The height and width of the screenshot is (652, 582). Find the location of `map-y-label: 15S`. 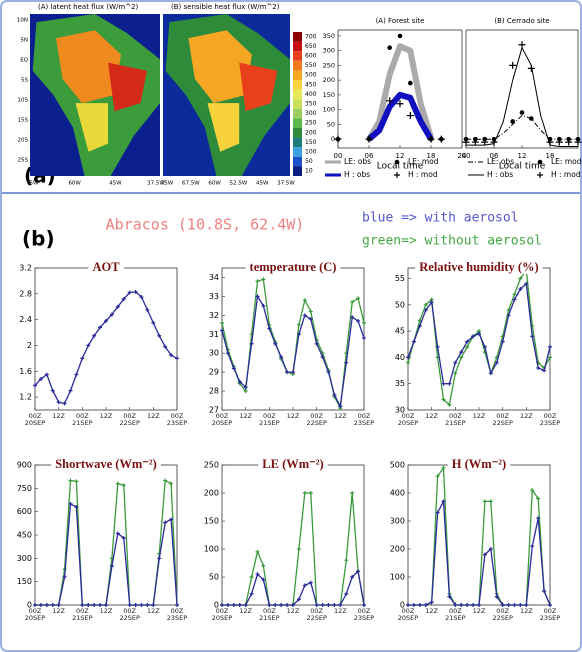

map-y-label: 15S is located at coordinates (23, 121).